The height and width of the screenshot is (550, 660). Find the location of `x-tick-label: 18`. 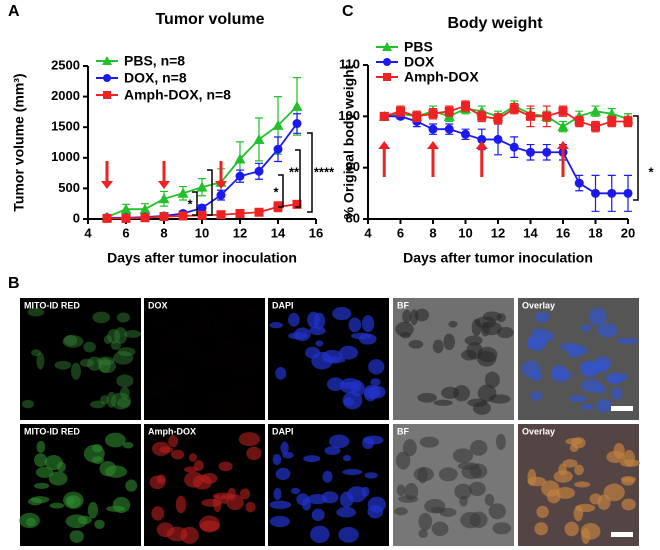

x-tick-label: 18 is located at coordinates (595, 232).